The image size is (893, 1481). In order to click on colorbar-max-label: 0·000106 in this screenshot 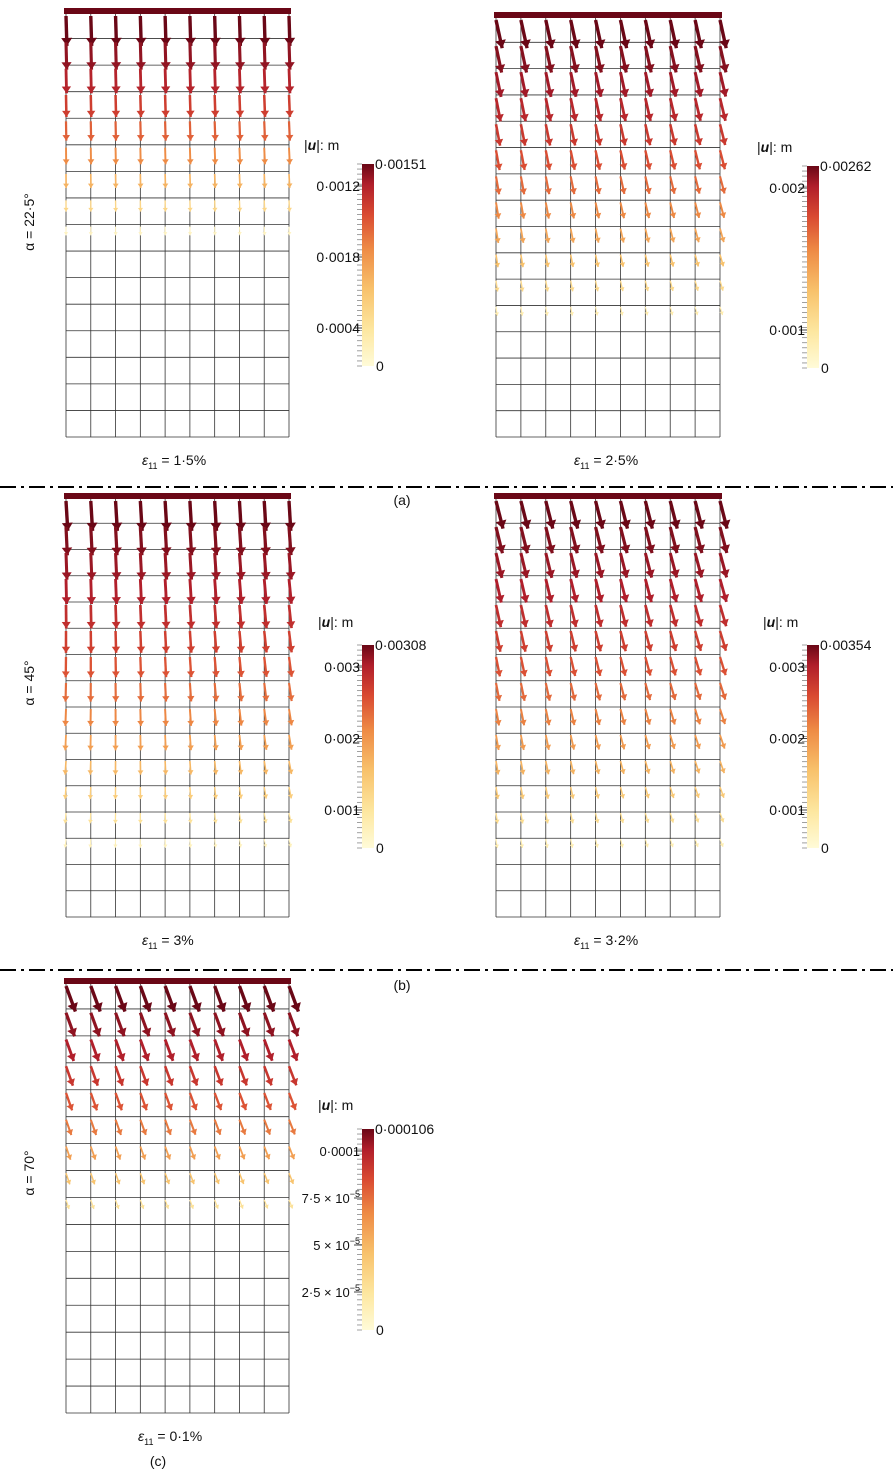, I will do `click(404, 1129)`.